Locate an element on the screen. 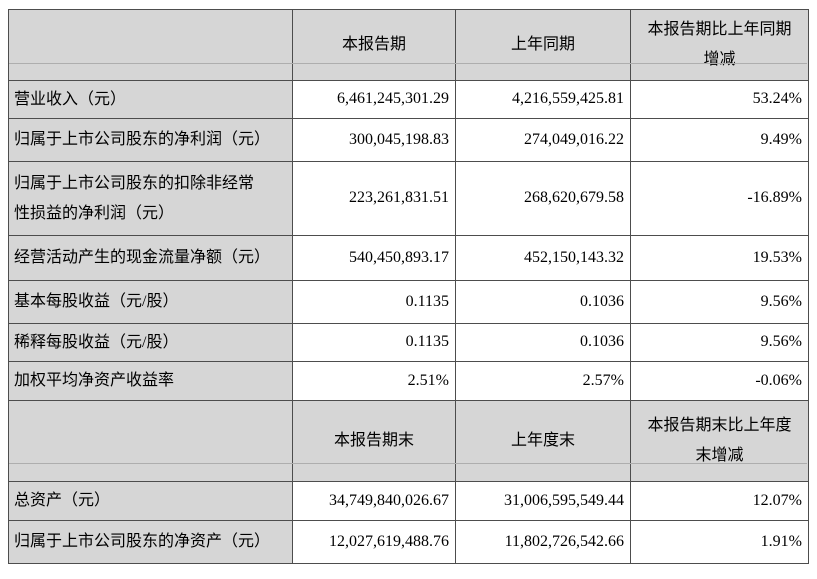 This screenshot has height=579, width=817. value-prior-period: 268,620,679.58 is located at coordinates (543, 198).